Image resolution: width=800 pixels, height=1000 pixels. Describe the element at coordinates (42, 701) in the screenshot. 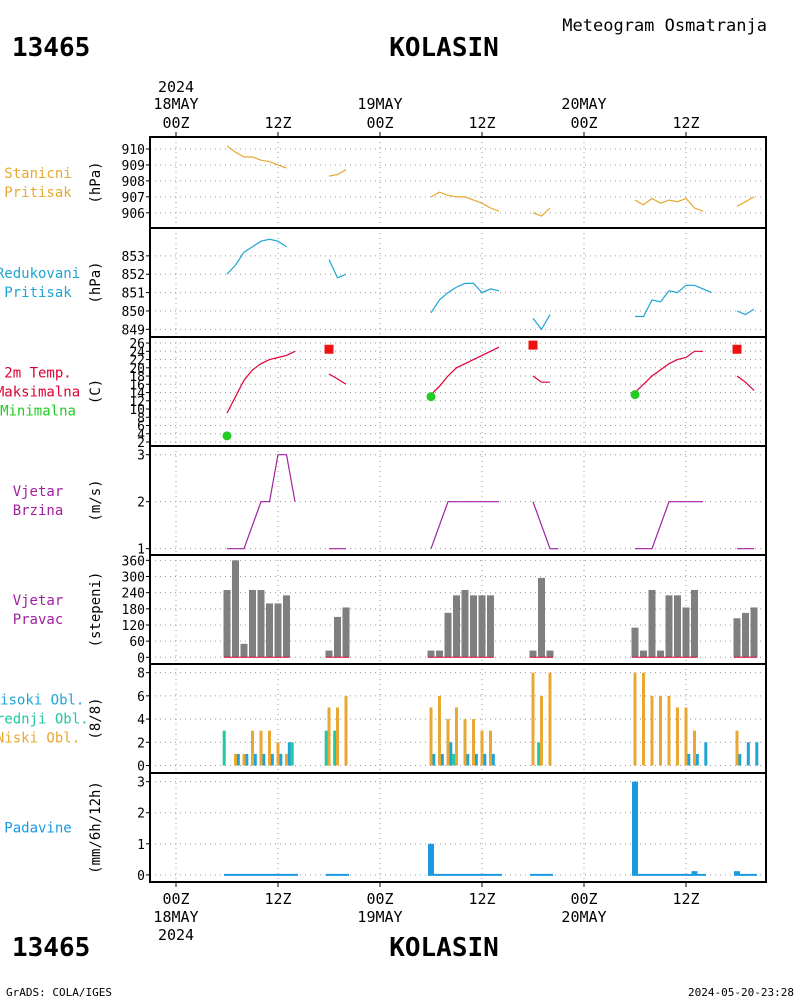

I see `panel-label: Visoki Obl.` at that location.